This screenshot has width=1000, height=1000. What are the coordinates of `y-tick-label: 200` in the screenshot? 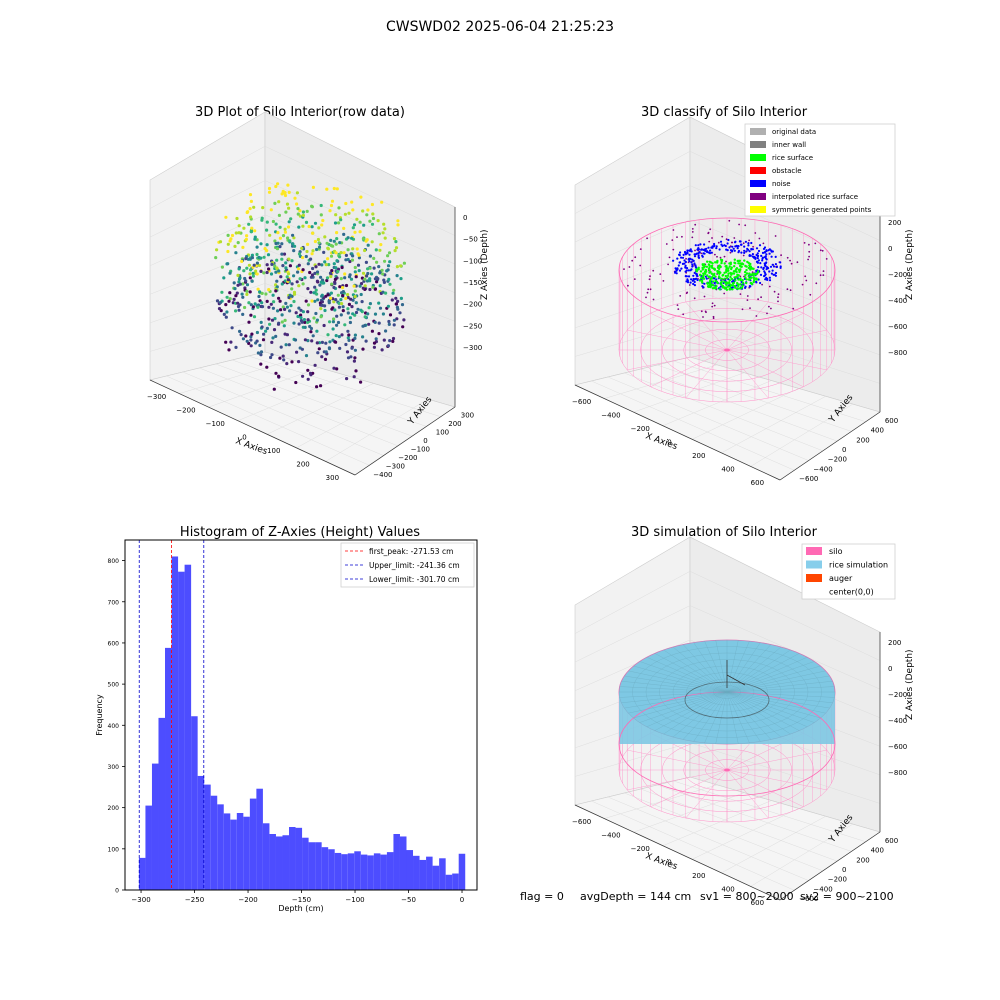 It's located at (114, 808).